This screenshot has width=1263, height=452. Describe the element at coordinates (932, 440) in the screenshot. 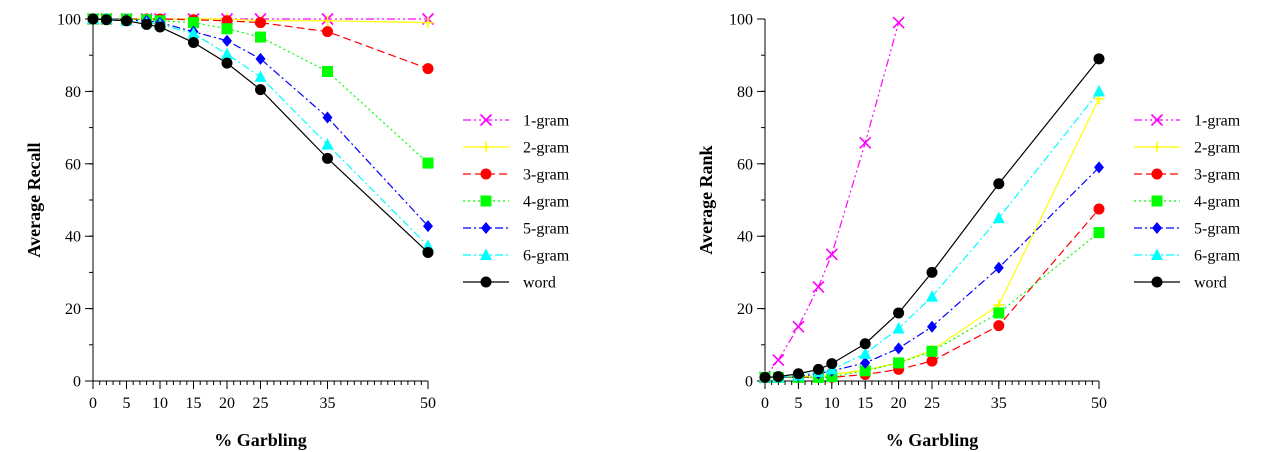

I see `x-axis-title: % Garbling` at that location.